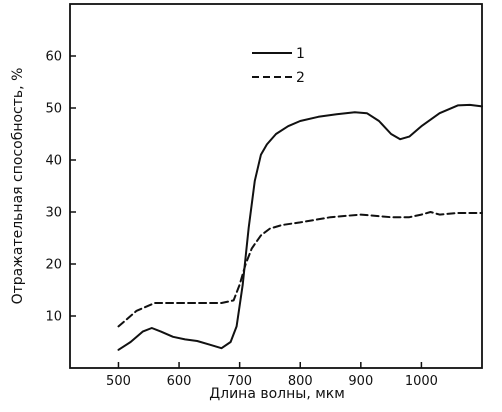 The height and width of the screenshot is (412, 502). Describe the element at coordinates (53, 161) in the screenshot. I see `y-tick-label: 40` at that location.